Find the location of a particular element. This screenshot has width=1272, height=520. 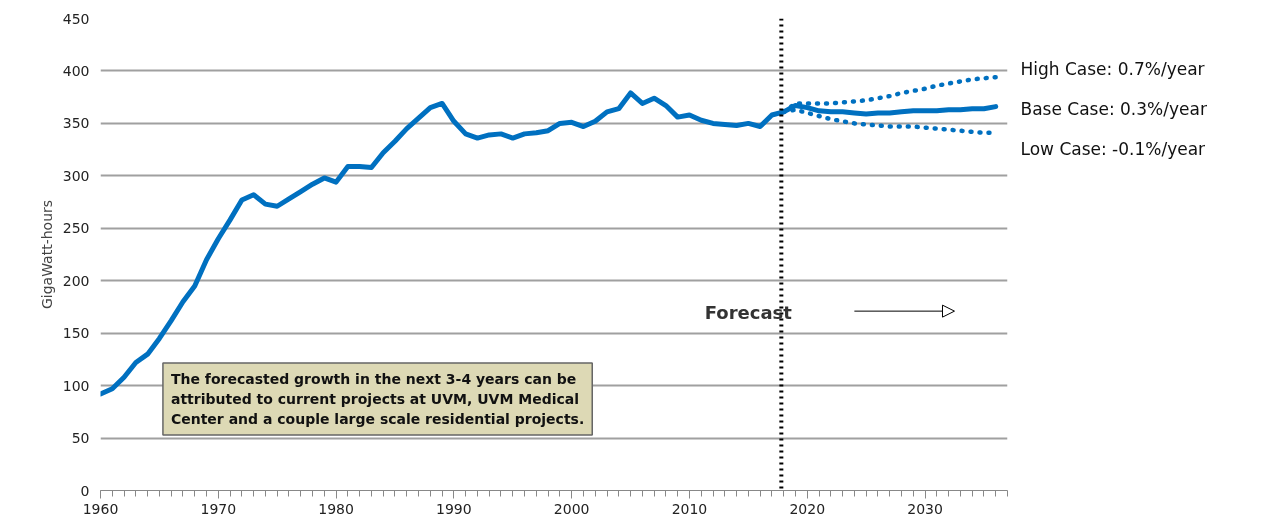

x-tick-label: 2000 is located at coordinates (571, 508).